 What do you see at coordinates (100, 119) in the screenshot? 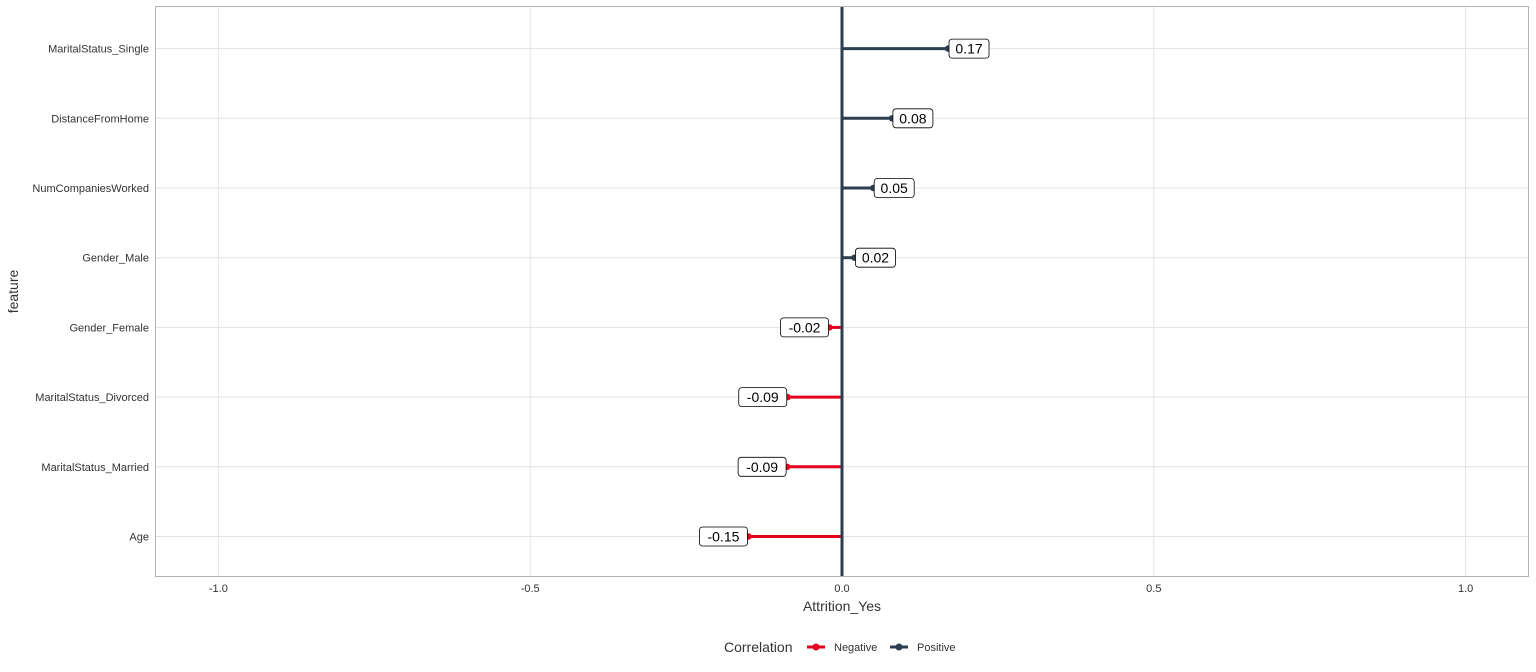
I see `y-tick-label: DistanceFromHome` at bounding box center [100, 119].